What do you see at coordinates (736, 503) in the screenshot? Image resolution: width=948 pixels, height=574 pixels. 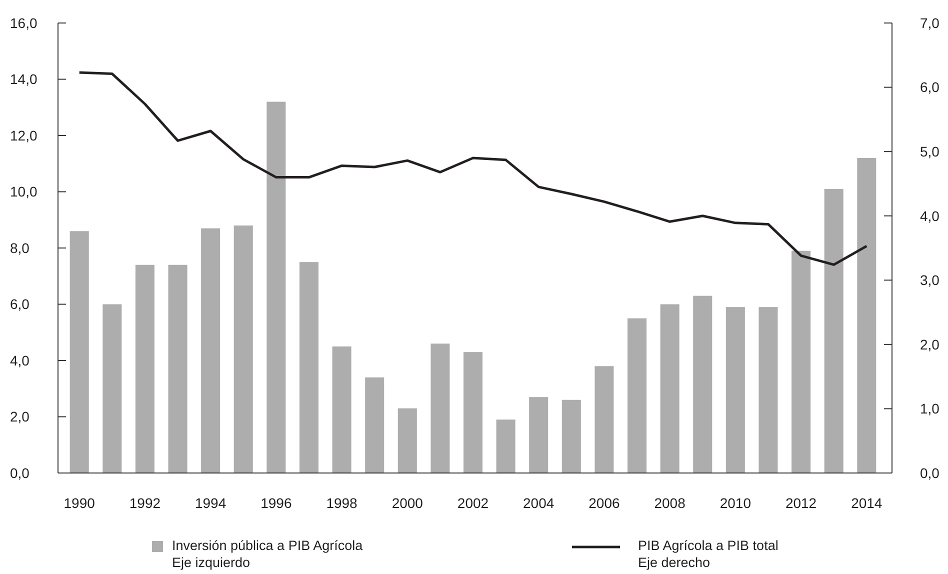 I see `x-tick-label: 2010` at bounding box center [736, 503].